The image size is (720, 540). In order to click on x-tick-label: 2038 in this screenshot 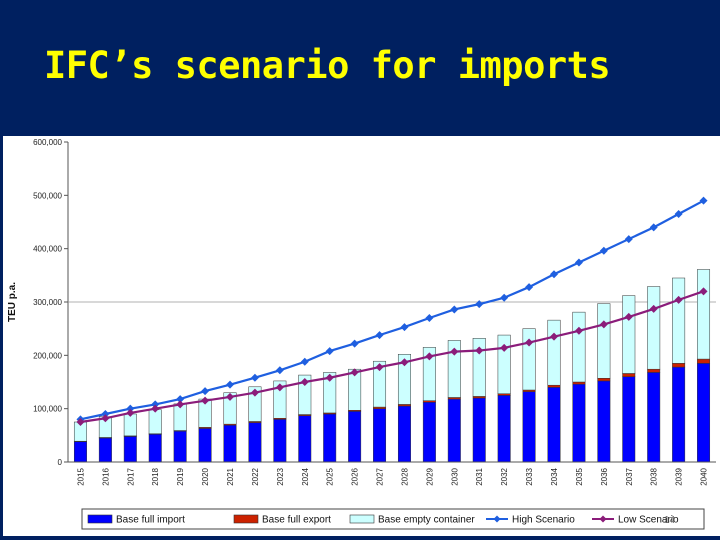, I will do `click(654, 476)`.